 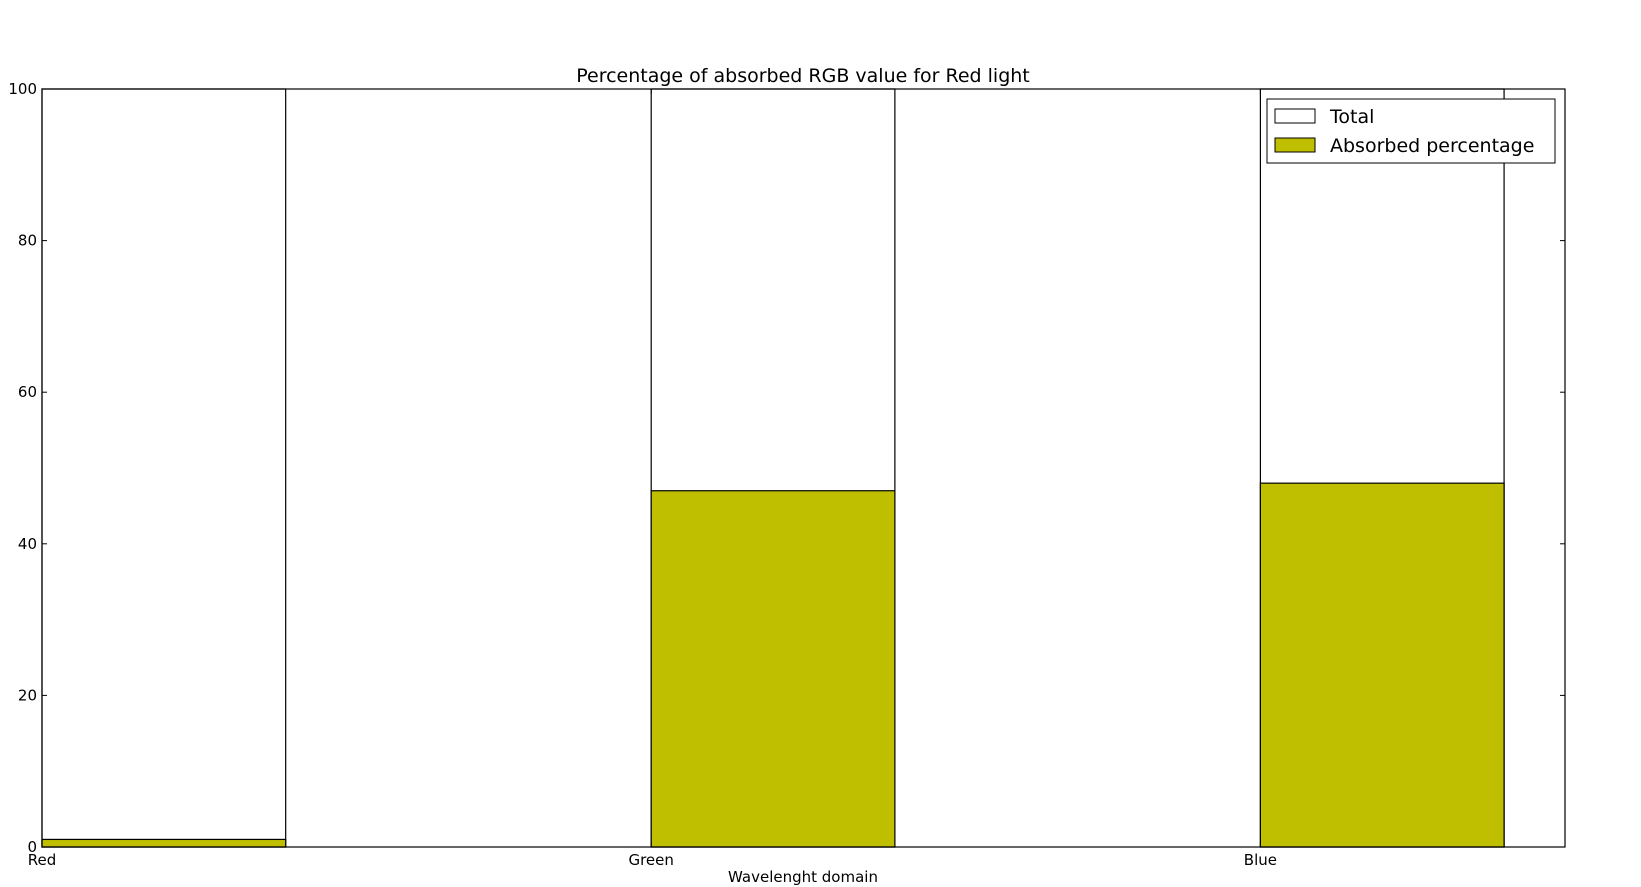 What do you see at coordinates (42, 860) in the screenshot?
I see `x-tick-label: Red` at bounding box center [42, 860].